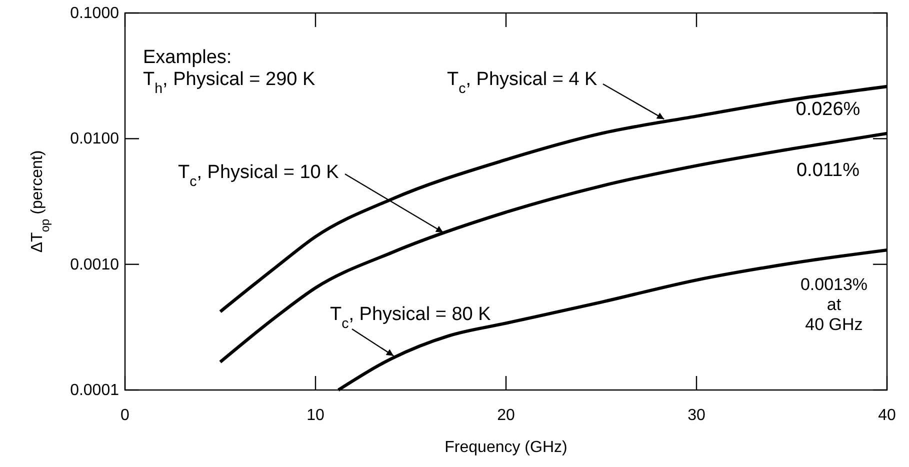 This screenshot has height=467, width=909. Describe the element at coordinates (506, 447) in the screenshot. I see `x-axis-title: Frequency (GHz)` at that location.